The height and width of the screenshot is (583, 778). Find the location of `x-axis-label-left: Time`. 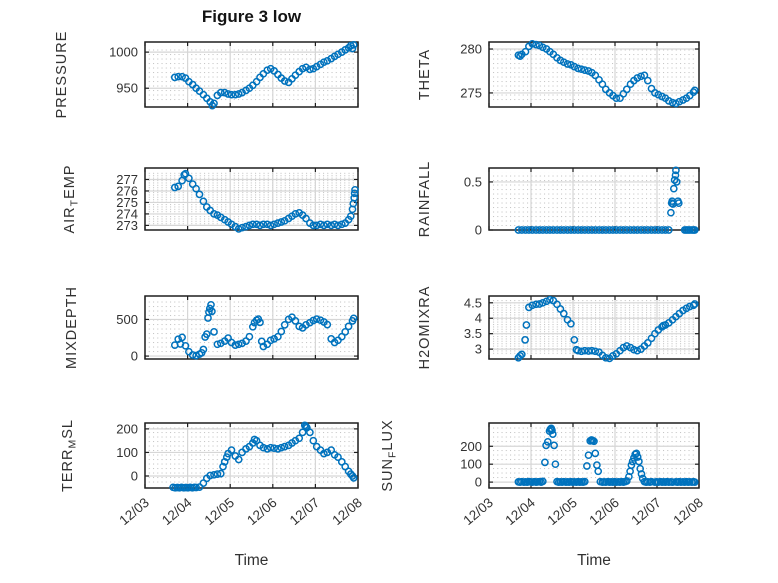

x-axis-label-left: Time is located at coordinates (251, 560).